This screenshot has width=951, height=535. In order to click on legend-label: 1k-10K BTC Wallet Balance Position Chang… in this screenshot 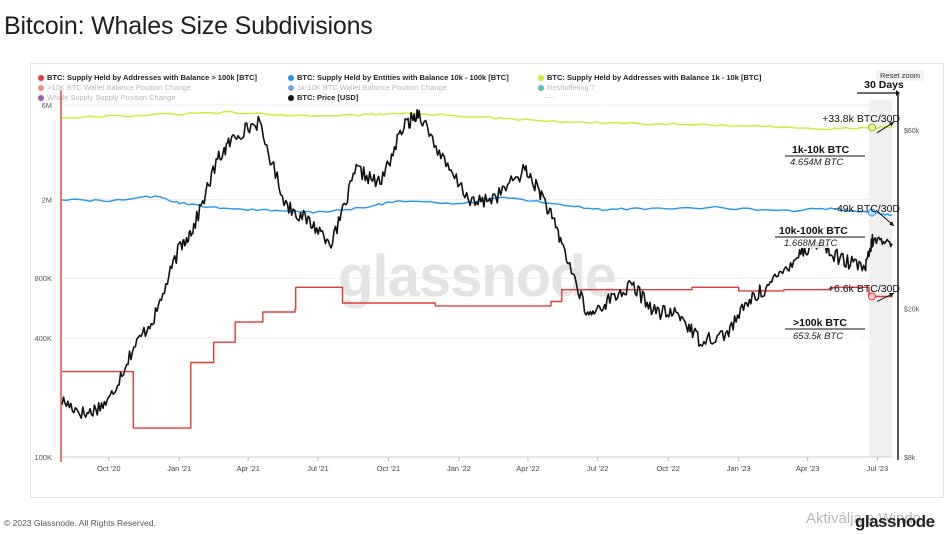, I will do `click(372, 87)`.